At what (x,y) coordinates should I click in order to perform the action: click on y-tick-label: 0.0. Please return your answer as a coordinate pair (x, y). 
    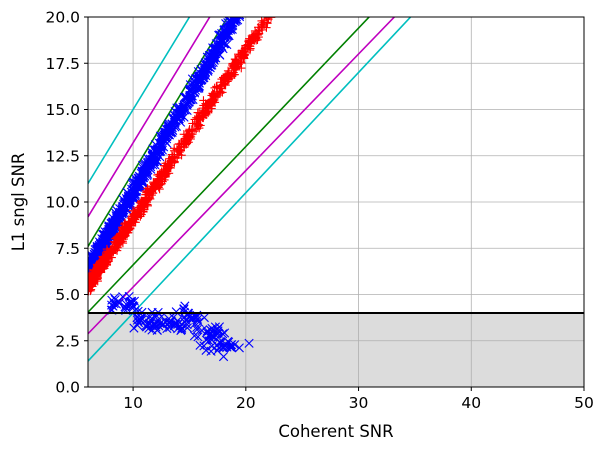
    Looking at the image, I should click on (67, 388).